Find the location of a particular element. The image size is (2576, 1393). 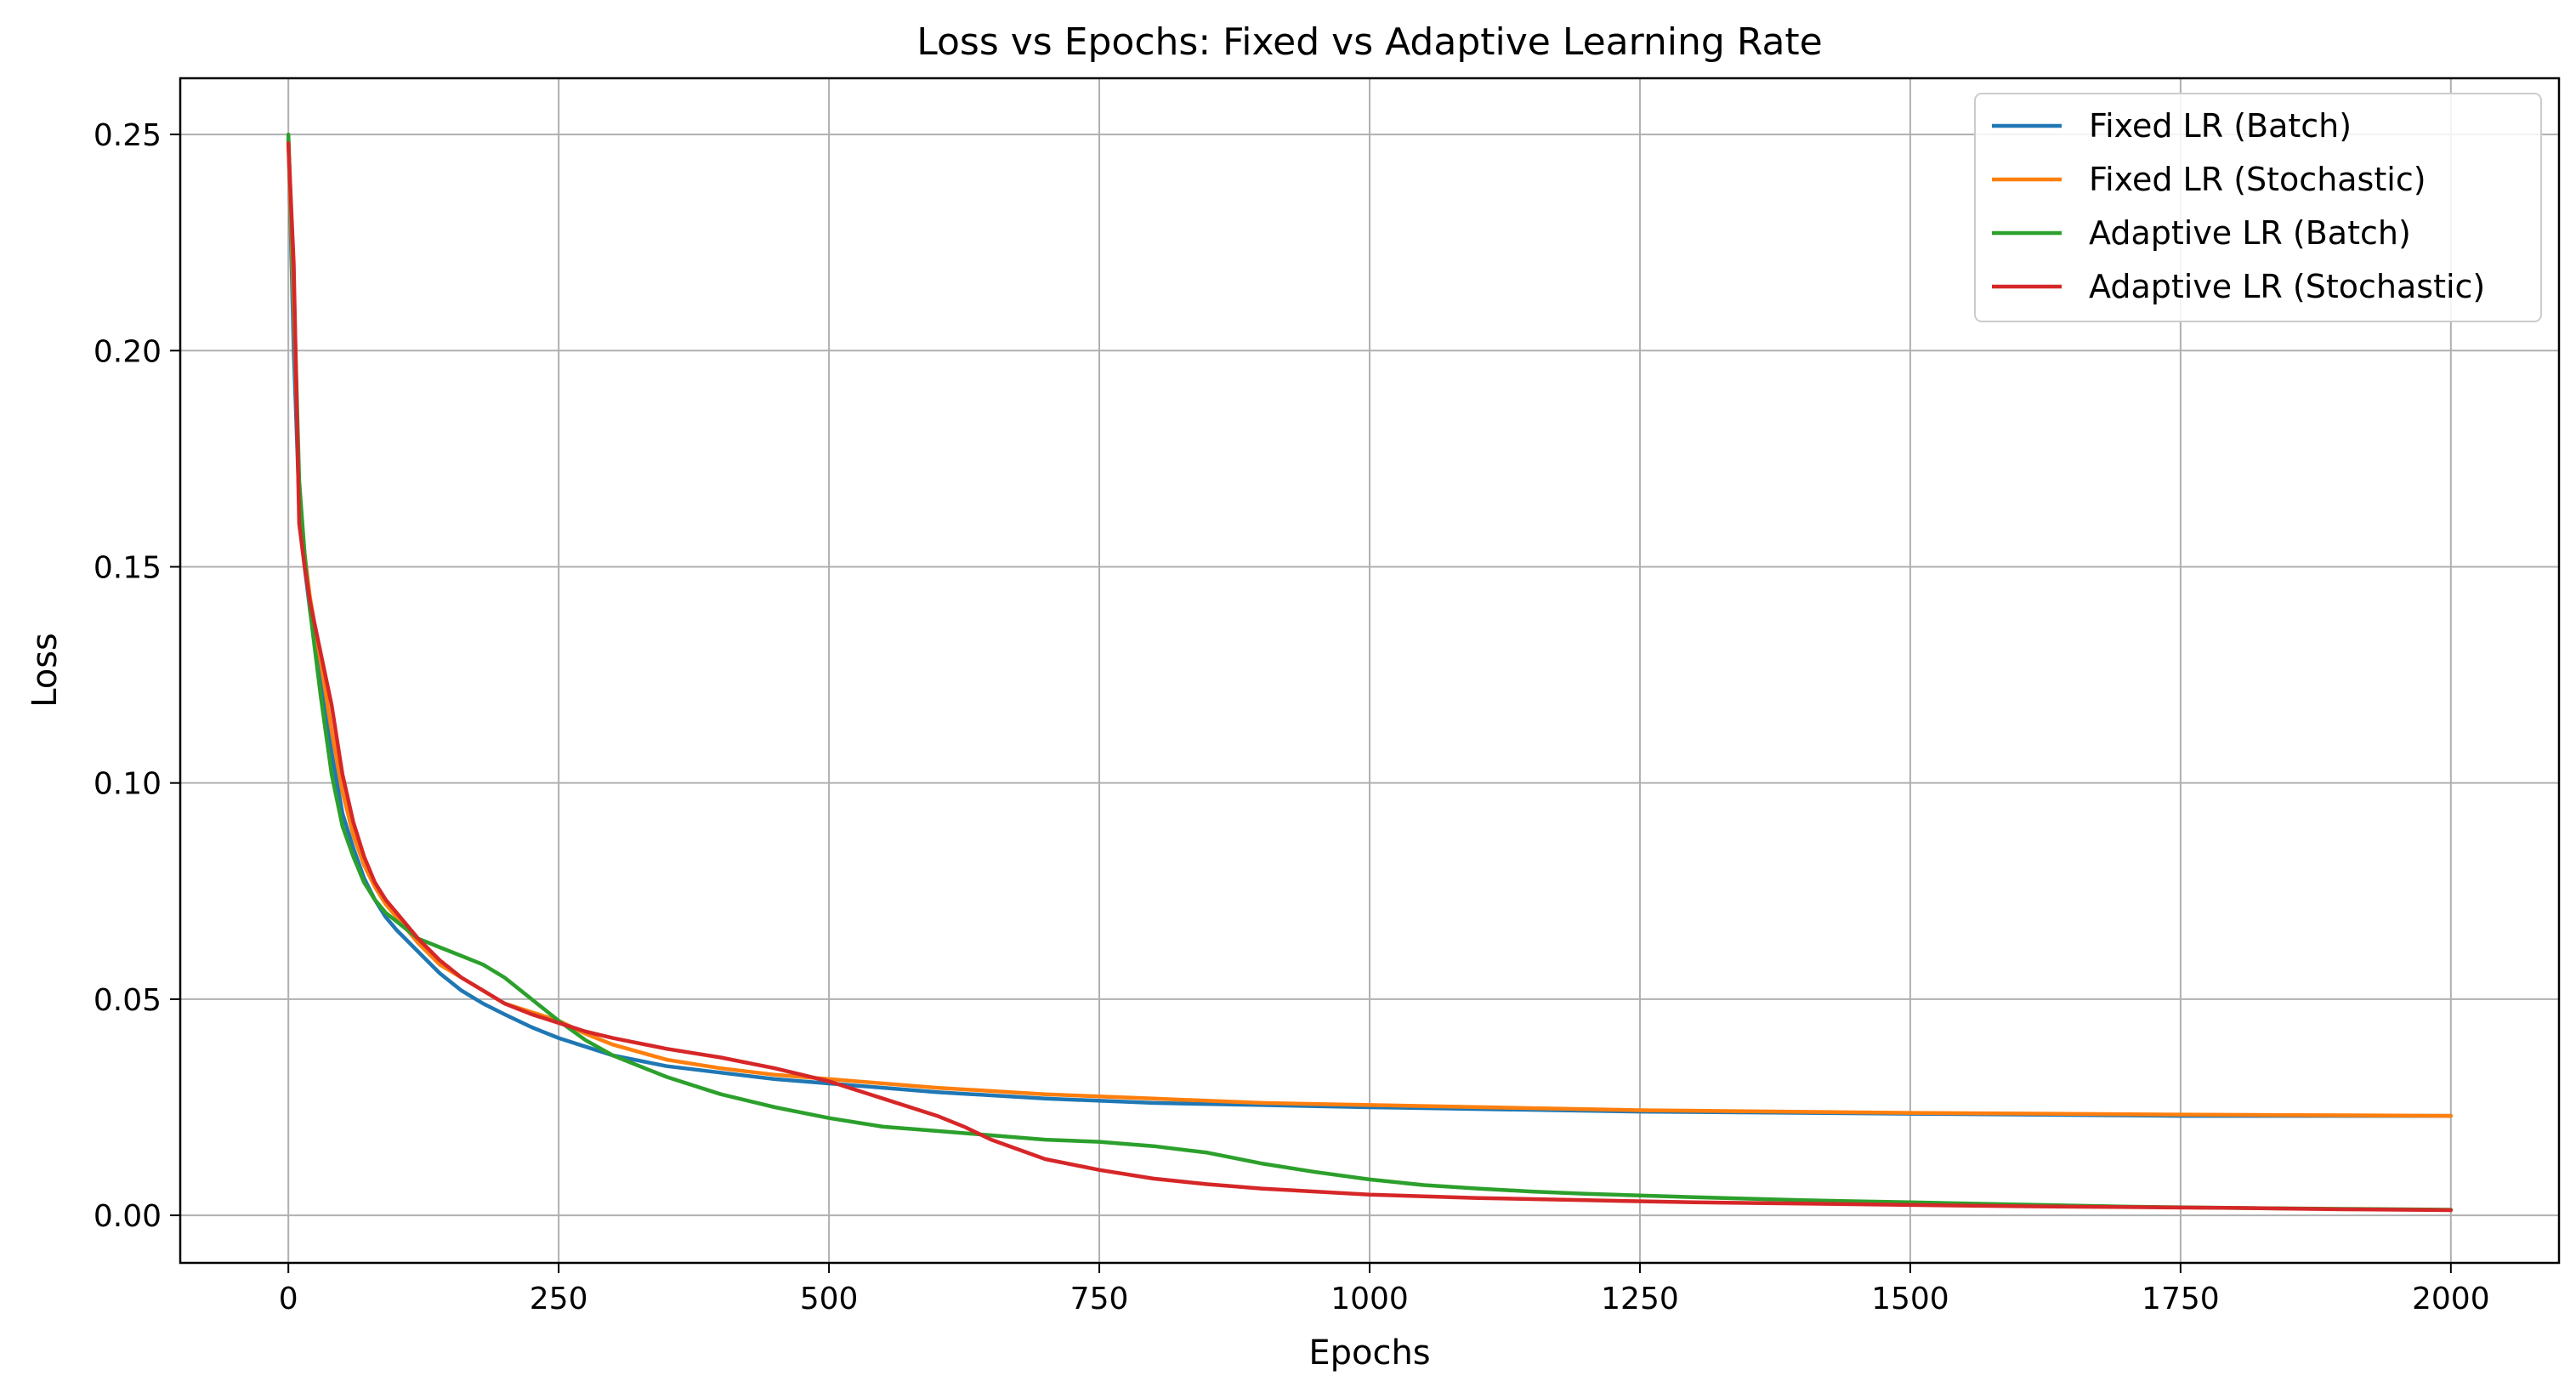

x-axis-label: Epochs is located at coordinates (1369, 1353).